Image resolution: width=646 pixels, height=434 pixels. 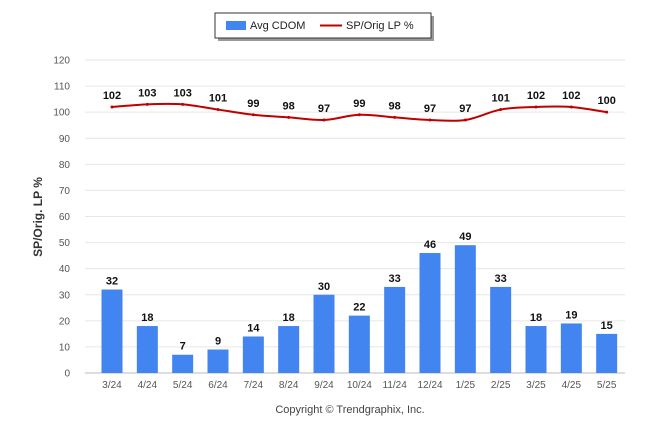 What do you see at coordinates (61, 61) in the screenshot?
I see `y-tick-label: 120` at bounding box center [61, 61].